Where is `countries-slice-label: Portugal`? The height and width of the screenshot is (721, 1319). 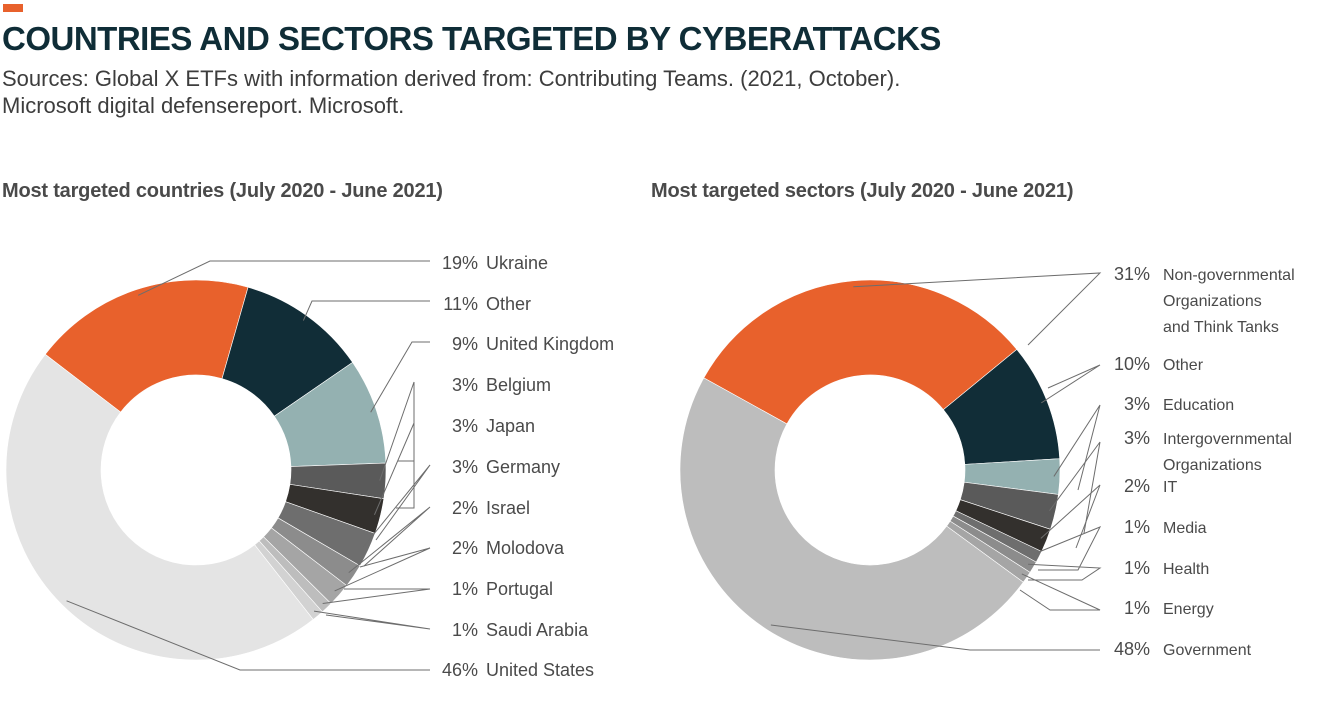
countries-slice-label: Portugal is located at coordinates (519, 589).